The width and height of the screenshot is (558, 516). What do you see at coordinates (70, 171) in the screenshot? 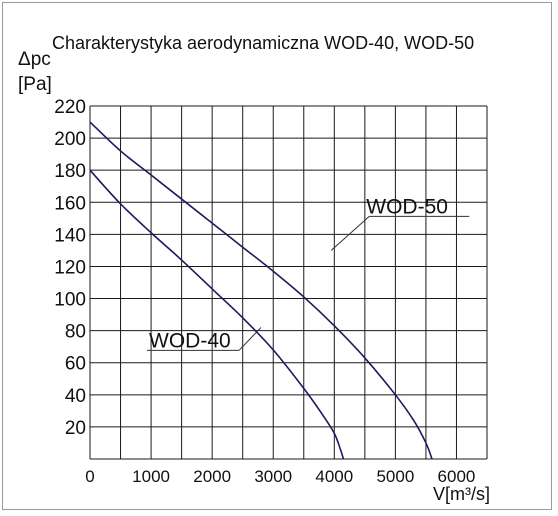
I see `y-tick-label: 180` at bounding box center [70, 171].